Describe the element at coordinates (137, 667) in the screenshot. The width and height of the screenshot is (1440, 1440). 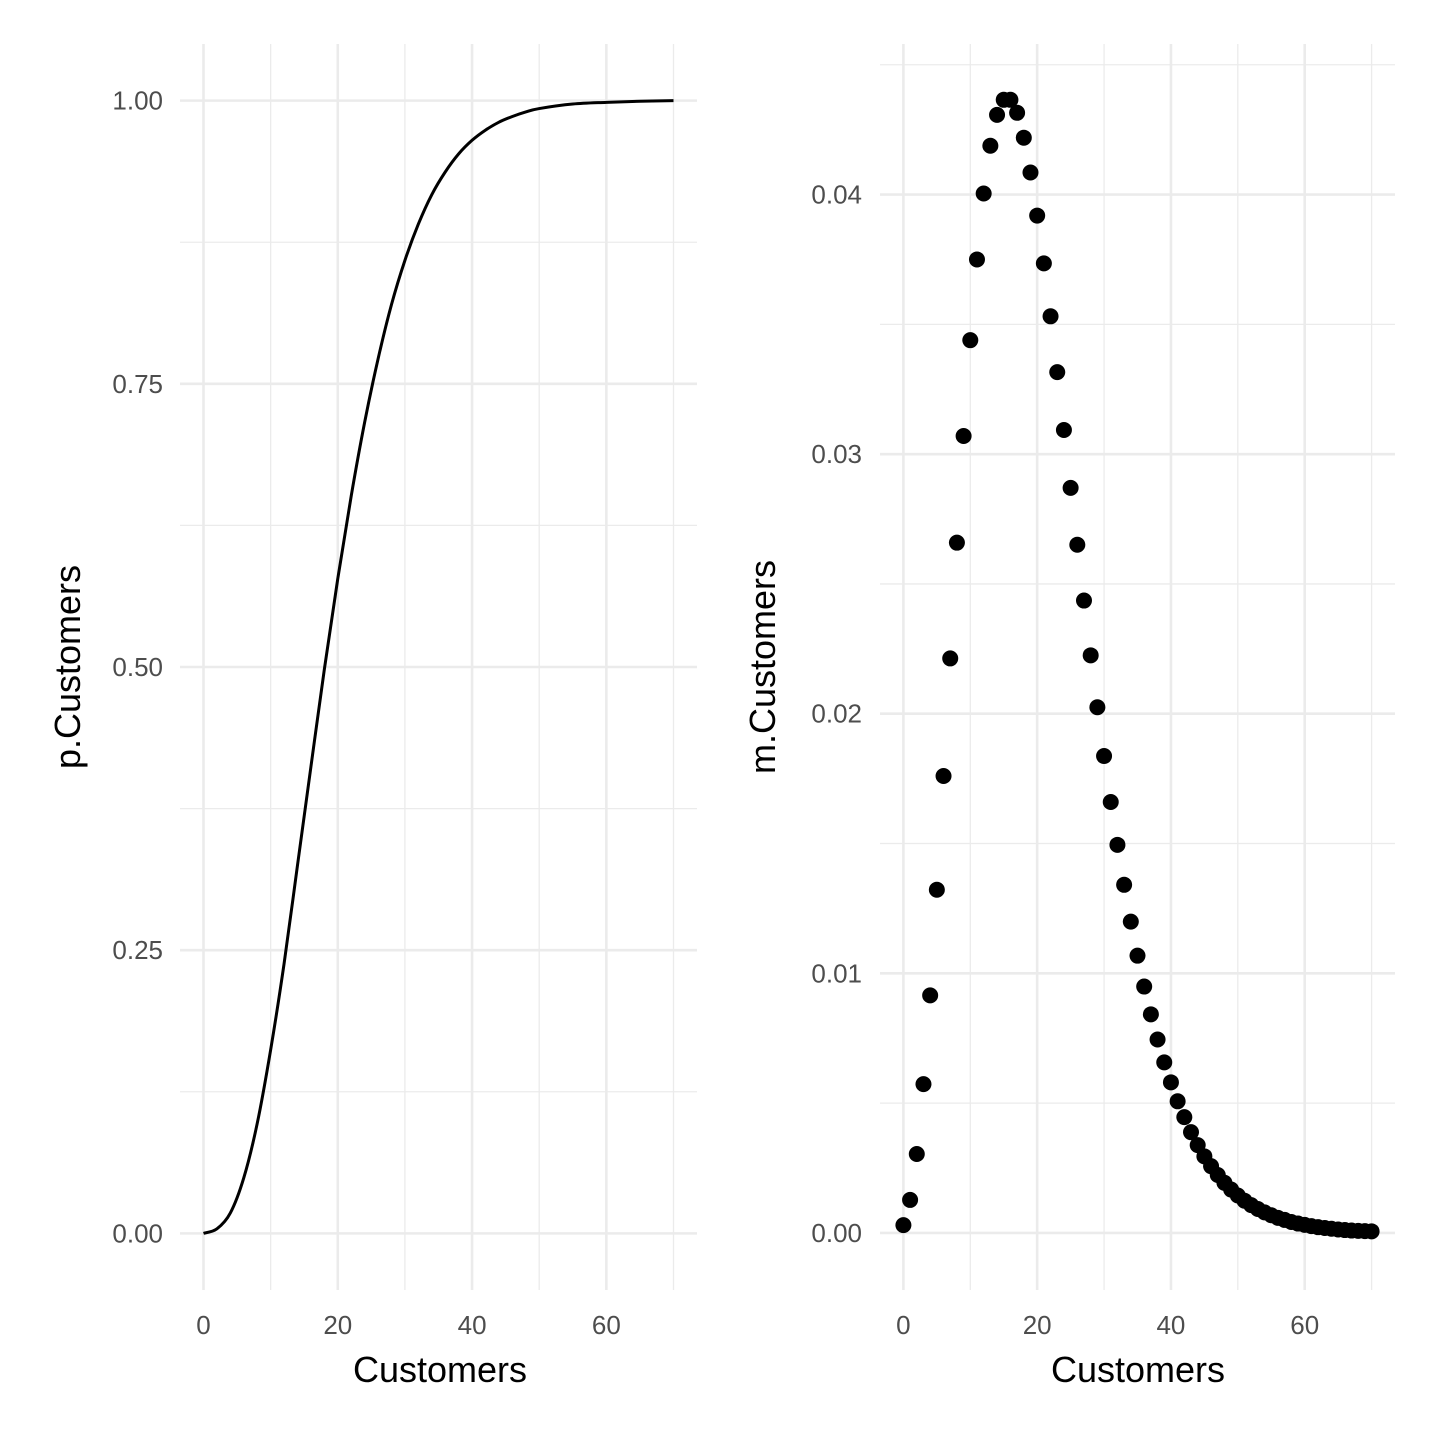
I see `y-tick-label: 0.50` at that location.